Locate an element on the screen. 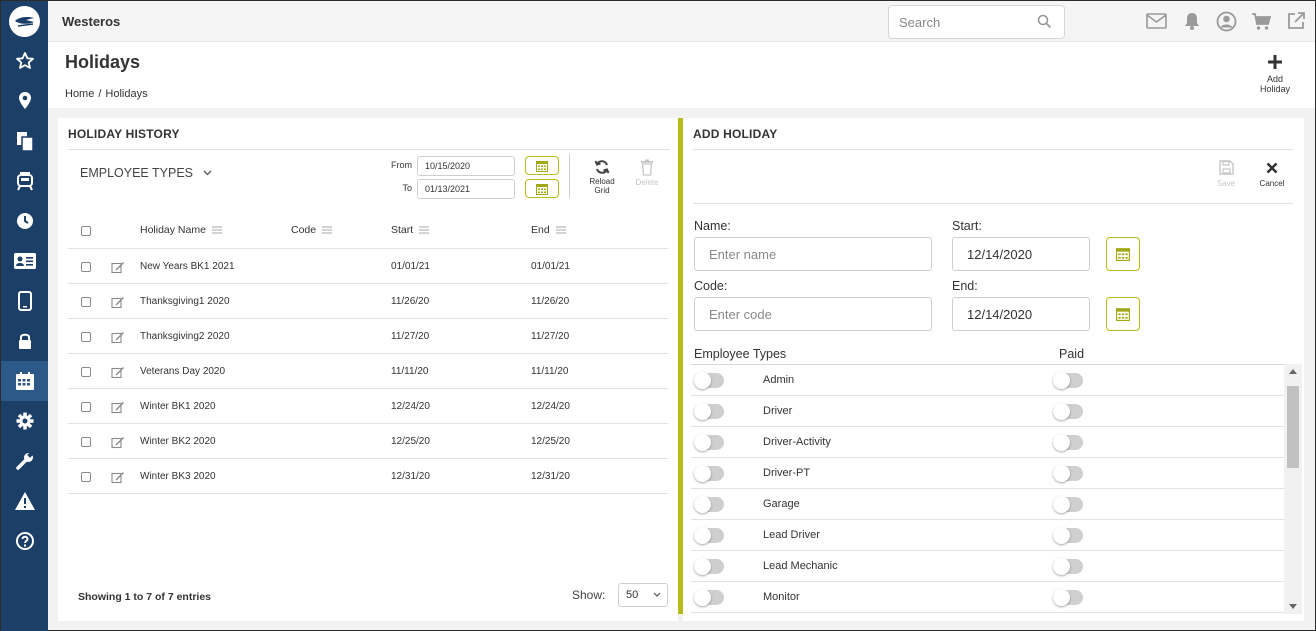 The image size is (1316, 631). page-title: Holidays is located at coordinates (103, 62).